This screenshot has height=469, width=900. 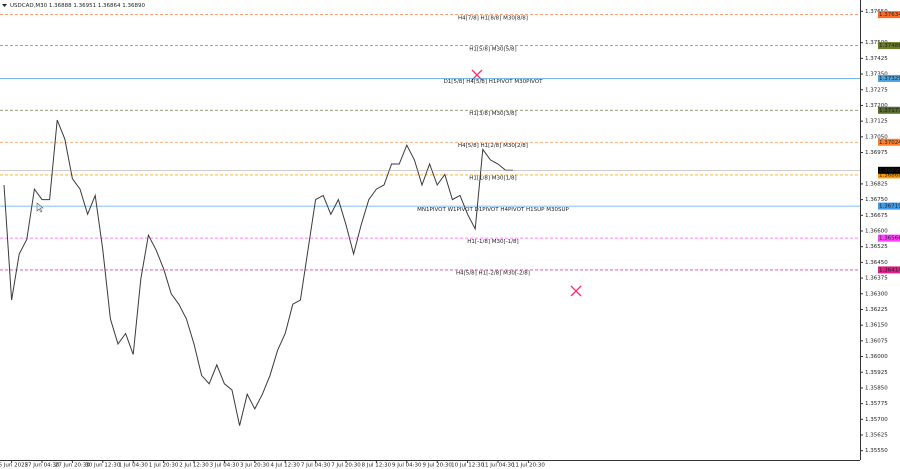 What do you see at coordinates (72, 466) in the screenshot?
I see `x-tick-label: 27 Jun 20:30` at bounding box center [72, 466].